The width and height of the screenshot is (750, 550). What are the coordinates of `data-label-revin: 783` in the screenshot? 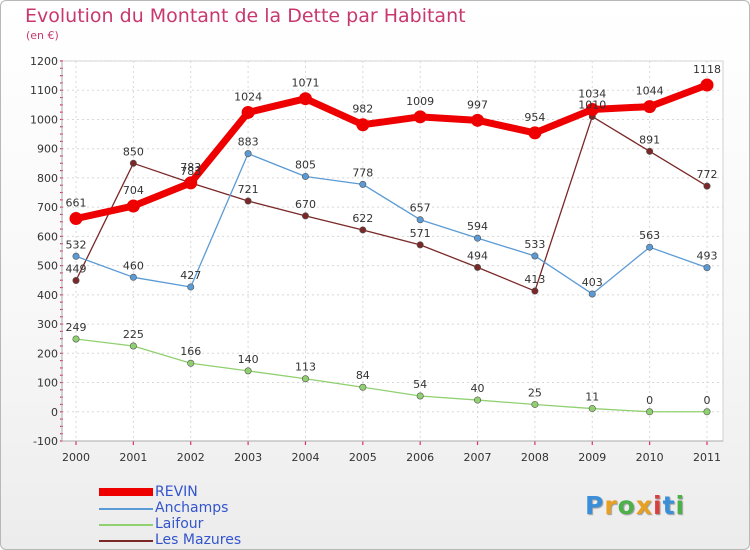 It's located at (190, 167).